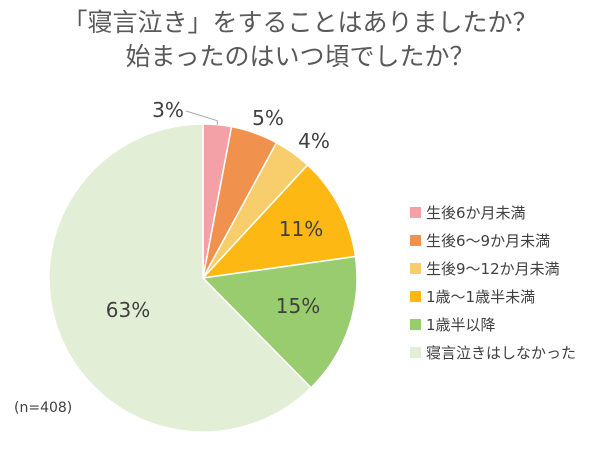 This screenshot has height=467, width=600. I want to click on data-label: 4%, so click(314, 141).